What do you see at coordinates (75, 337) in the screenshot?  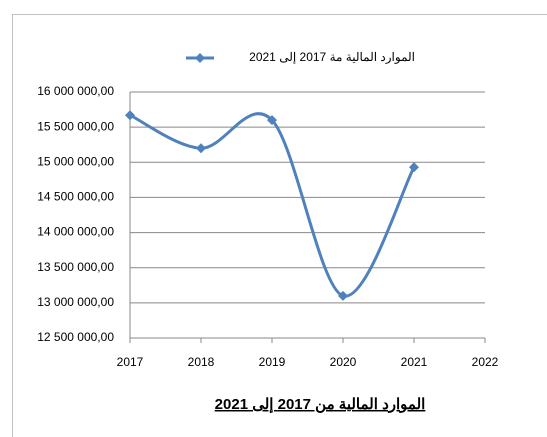 I see `y-tick-label: 12 500 000,00` at bounding box center [75, 337].